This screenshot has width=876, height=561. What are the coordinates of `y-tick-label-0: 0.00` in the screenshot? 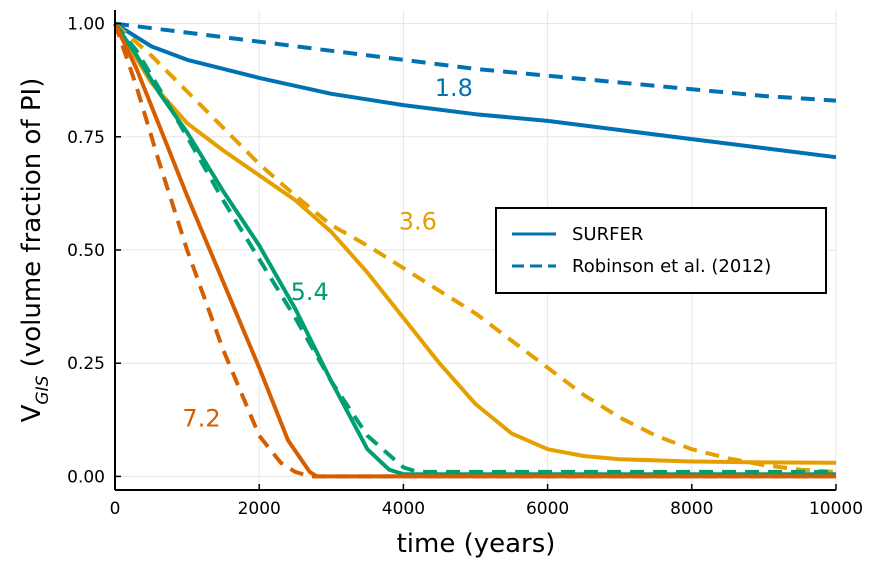 It's located at (86, 477).